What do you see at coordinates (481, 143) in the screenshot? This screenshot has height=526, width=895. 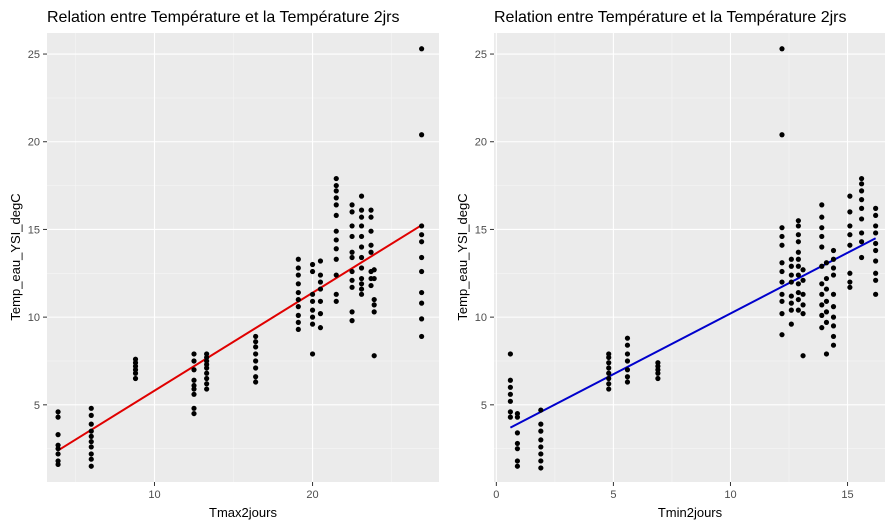 I see `right-y-tick-label: 20` at bounding box center [481, 143].